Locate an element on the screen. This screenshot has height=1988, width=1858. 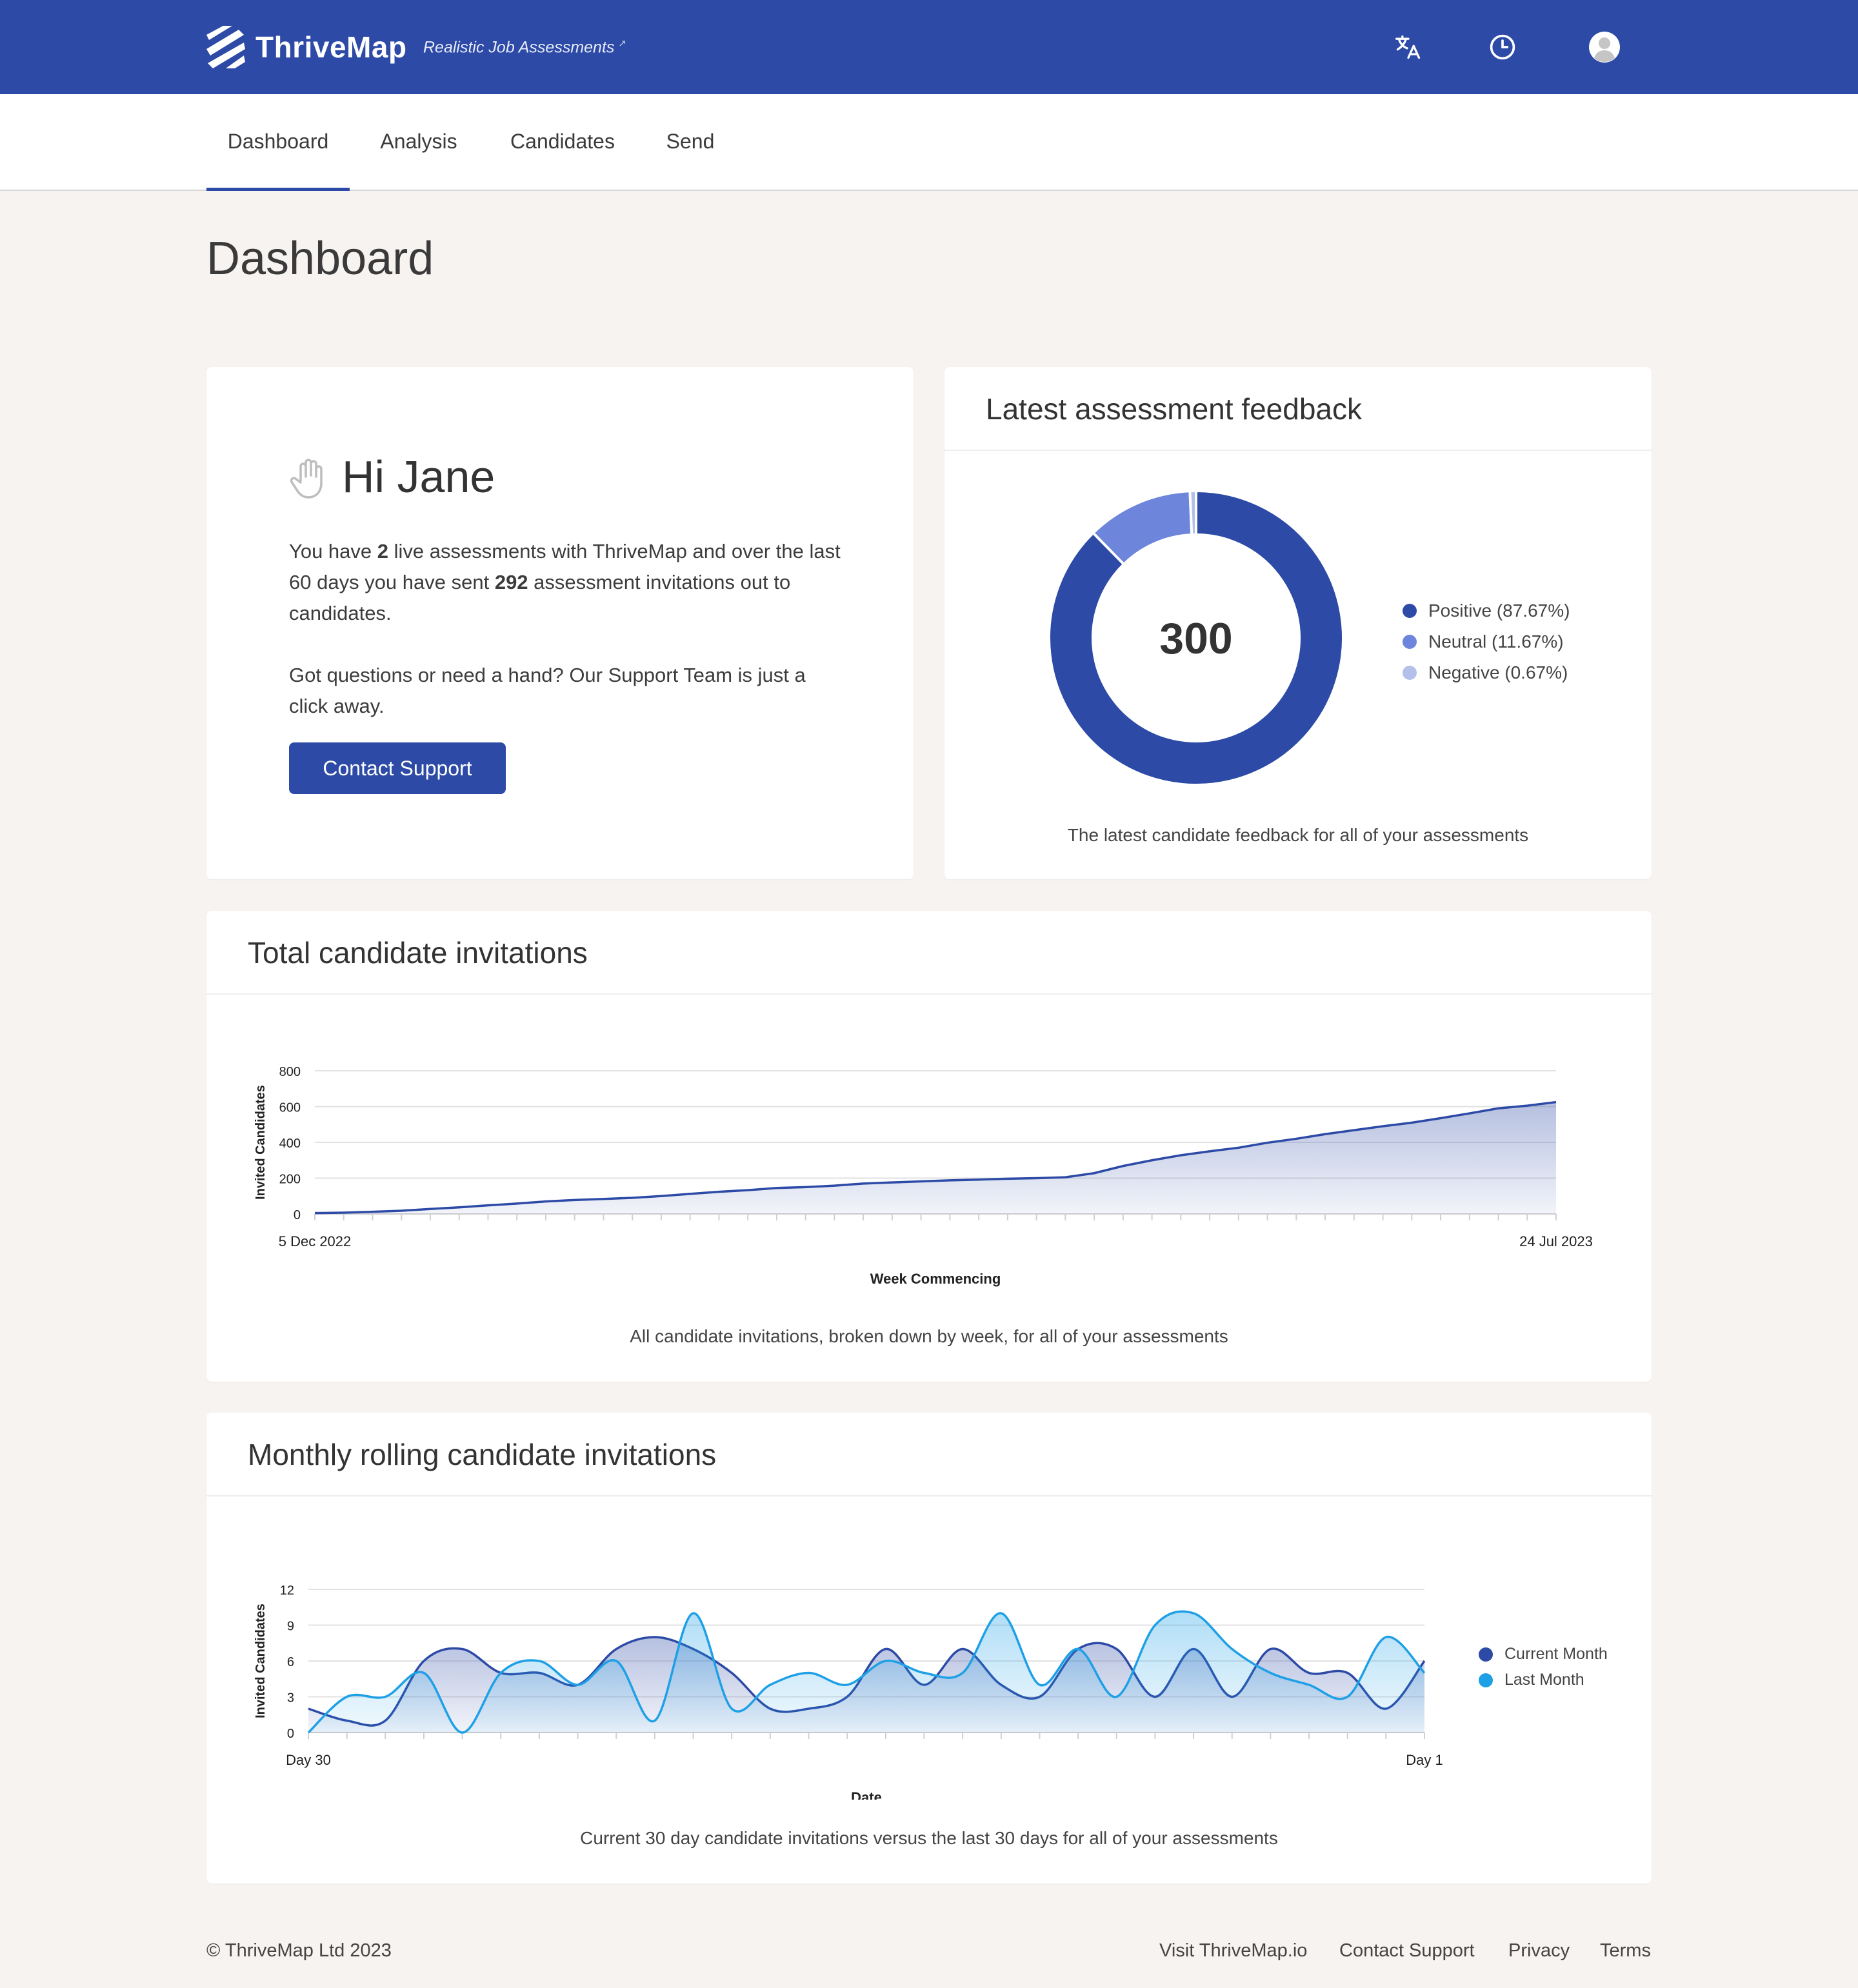
tagline-link: Realistic Job Assessments ↗ is located at coordinates (524, 47).